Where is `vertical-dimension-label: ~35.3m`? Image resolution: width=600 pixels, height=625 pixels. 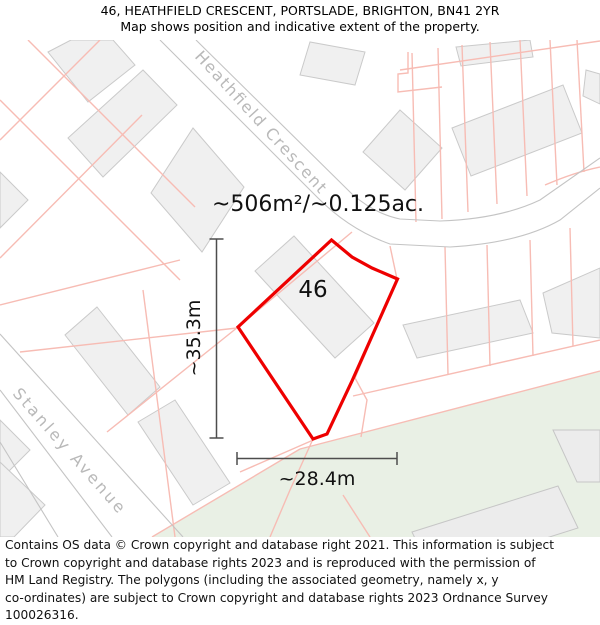 vertical-dimension-label: ~35.3m is located at coordinates (194, 338).